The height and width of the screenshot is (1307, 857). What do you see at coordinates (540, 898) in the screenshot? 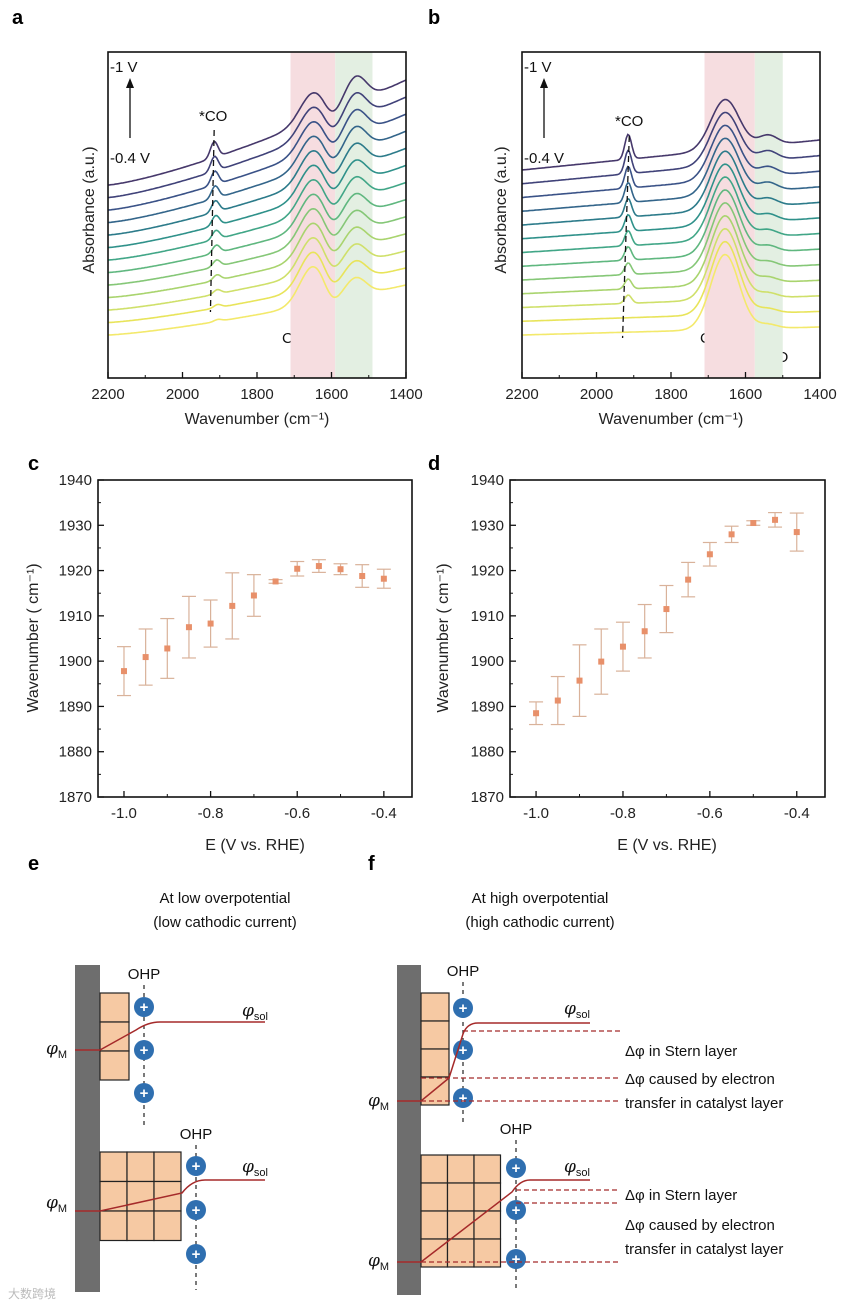
I see `diagram-f-title-line1: At high overpotential` at bounding box center [540, 898].